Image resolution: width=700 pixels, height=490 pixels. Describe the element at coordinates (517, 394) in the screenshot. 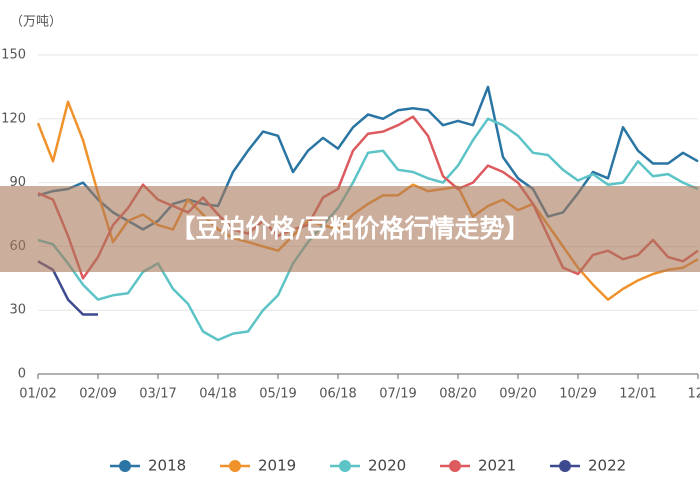

I see `x-tick-label: 09/20` at that location.